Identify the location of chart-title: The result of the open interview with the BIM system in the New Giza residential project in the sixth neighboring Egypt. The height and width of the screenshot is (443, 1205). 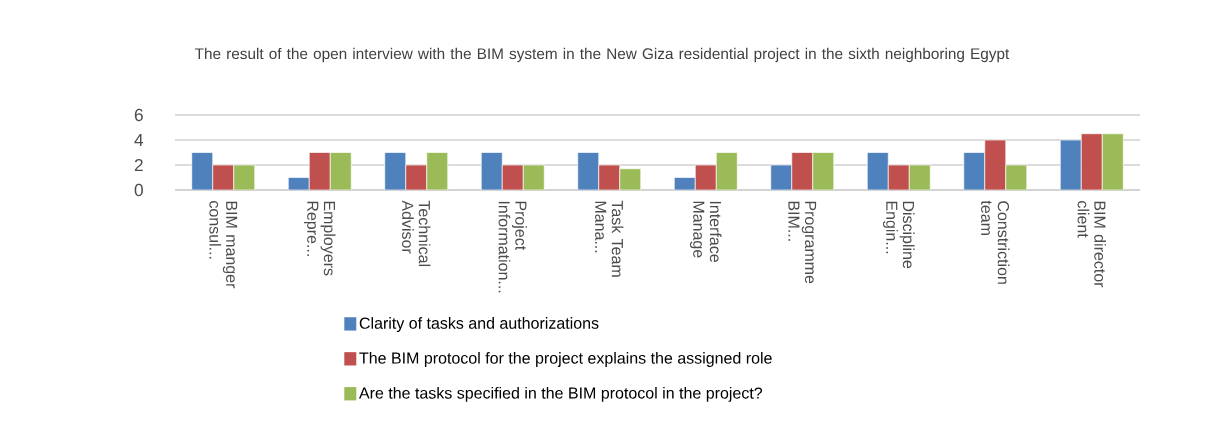
(602, 55).